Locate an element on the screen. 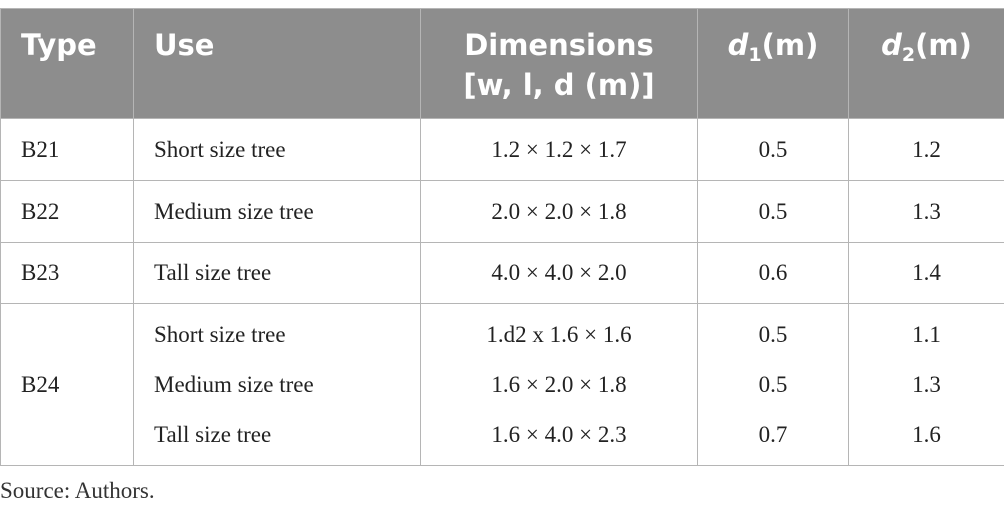 Image resolution: width=1004 pixels, height=521 pixels. header-cell: d2(m) is located at coordinates (926, 63).